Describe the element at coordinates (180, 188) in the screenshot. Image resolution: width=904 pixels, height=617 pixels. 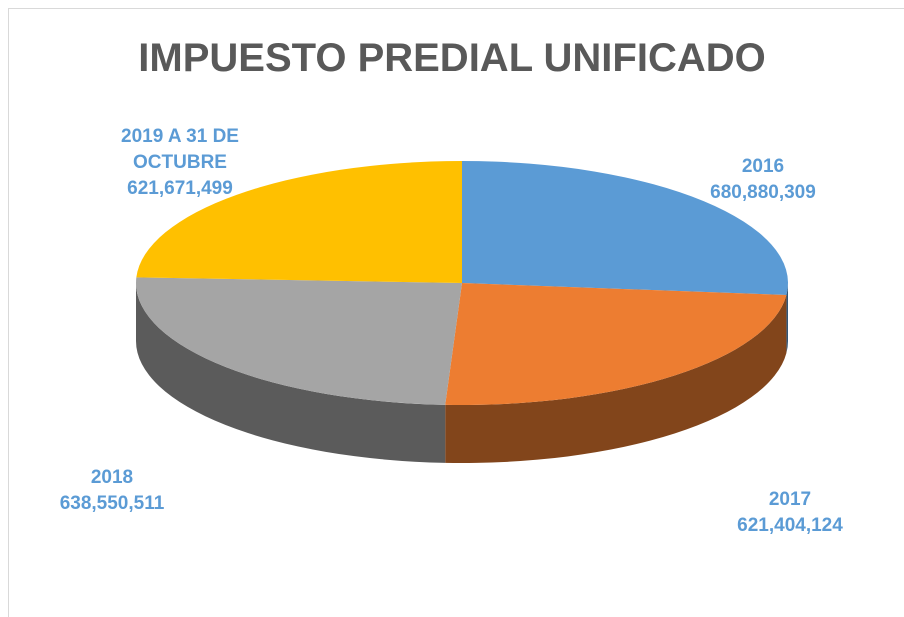
I see `value-label: 621,671,499` at that location.